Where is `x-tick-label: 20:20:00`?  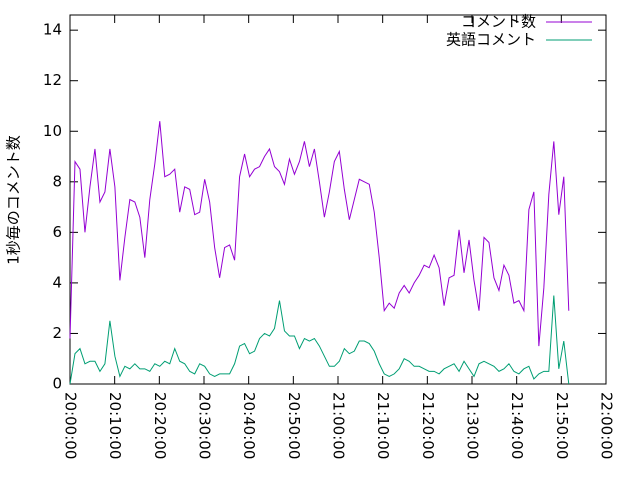 x-tick-label: 20:20:00 is located at coordinates (160, 425).